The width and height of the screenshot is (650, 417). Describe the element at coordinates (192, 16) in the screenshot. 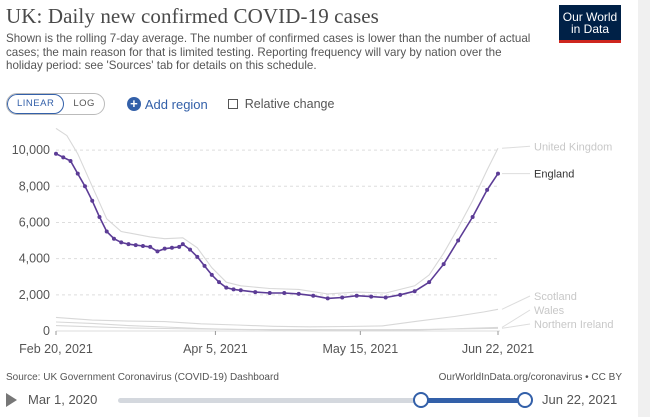

I see `chart-title: UK: Daily new confirmed COVID-19 cases` at that location.